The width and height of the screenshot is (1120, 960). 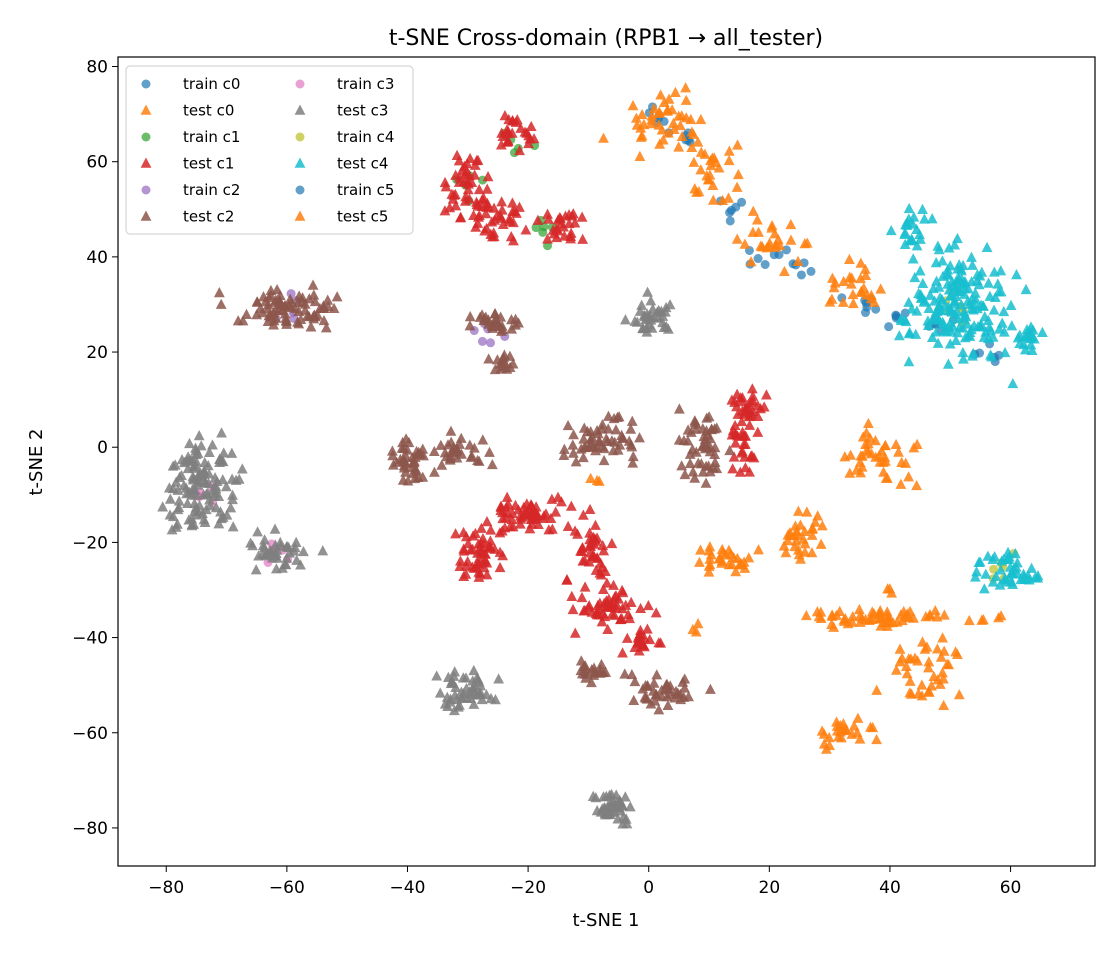 What do you see at coordinates (606, 920) in the screenshot?
I see `x-axis-label: t-SNE 1` at bounding box center [606, 920].